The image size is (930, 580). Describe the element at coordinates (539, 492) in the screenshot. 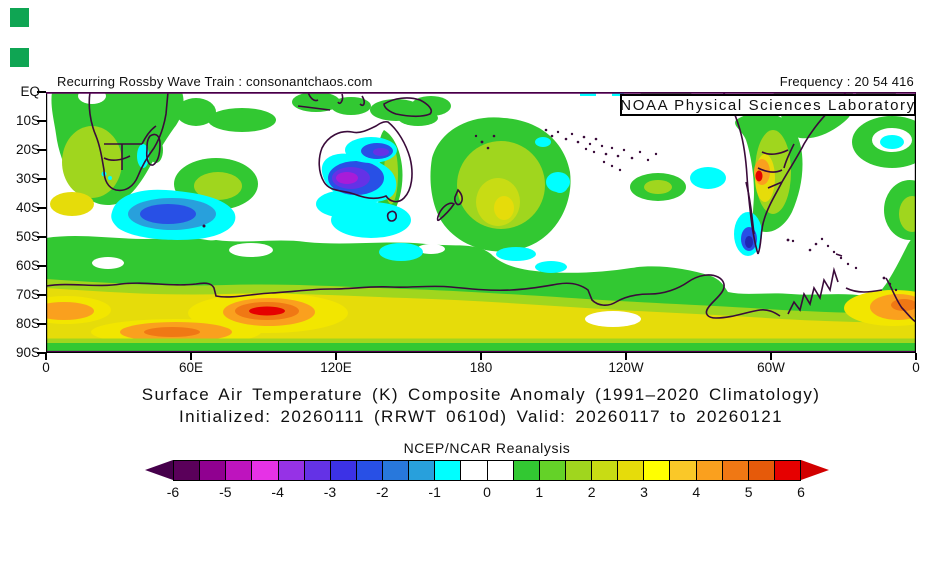

I see `colorbar-tick-1: 1` at that location.